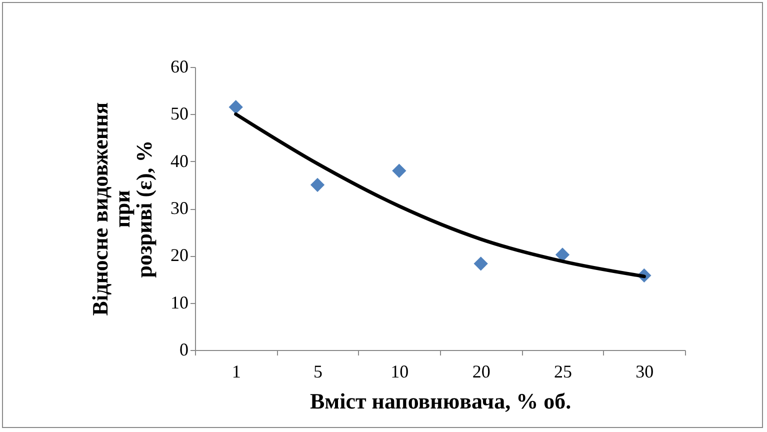  What do you see at coordinates (399, 372) in the screenshot?
I see `x-tick-label: 10` at bounding box center [399, 372].